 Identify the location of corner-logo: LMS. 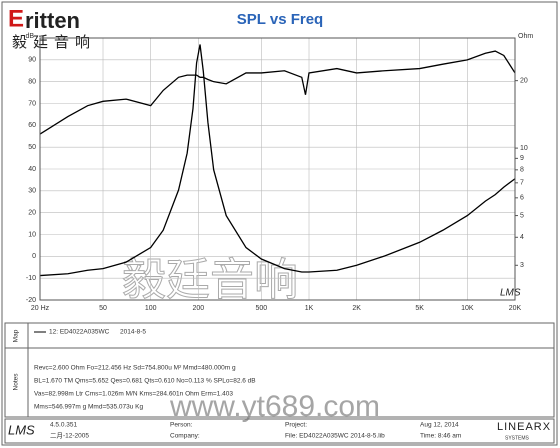
(510, 293).